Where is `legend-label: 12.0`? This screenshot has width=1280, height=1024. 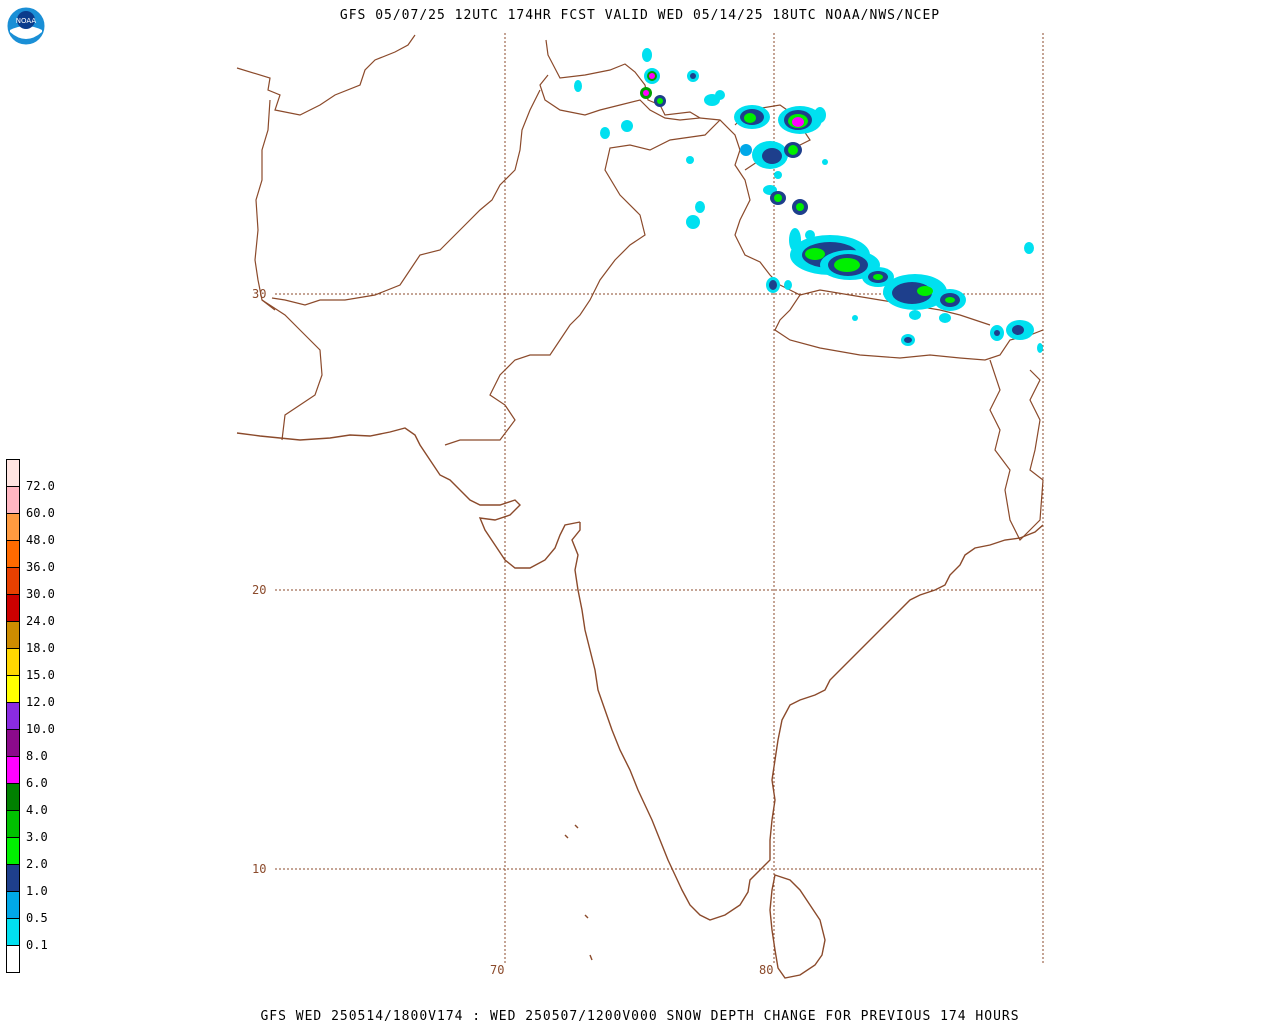
legend-label: 12.0 is located at coordinates (40, 702).